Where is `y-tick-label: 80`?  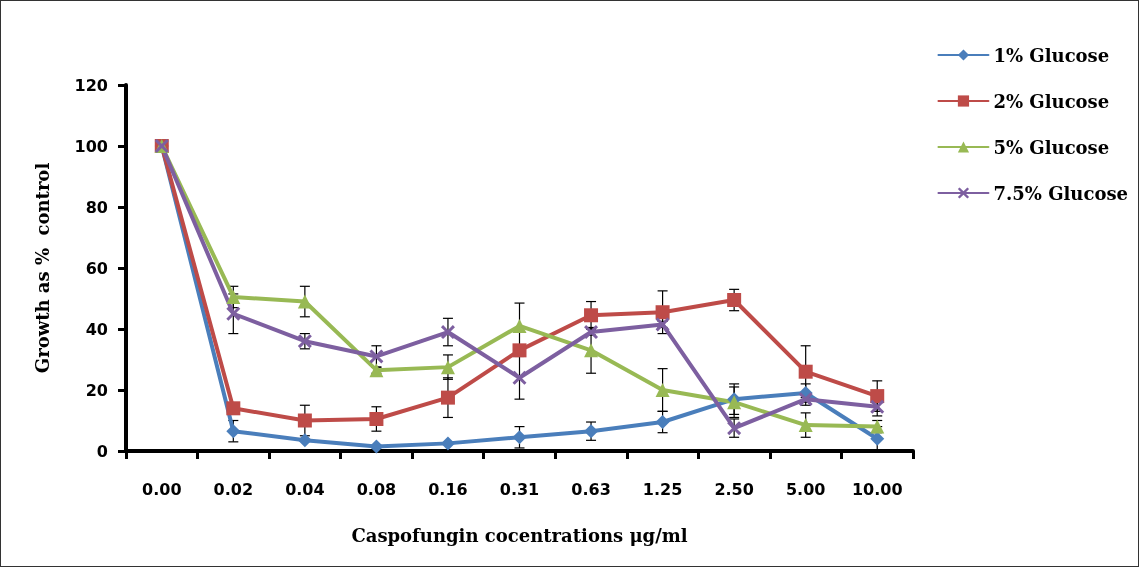 y-tick-label: 80 is located at coordinates (96, 207).